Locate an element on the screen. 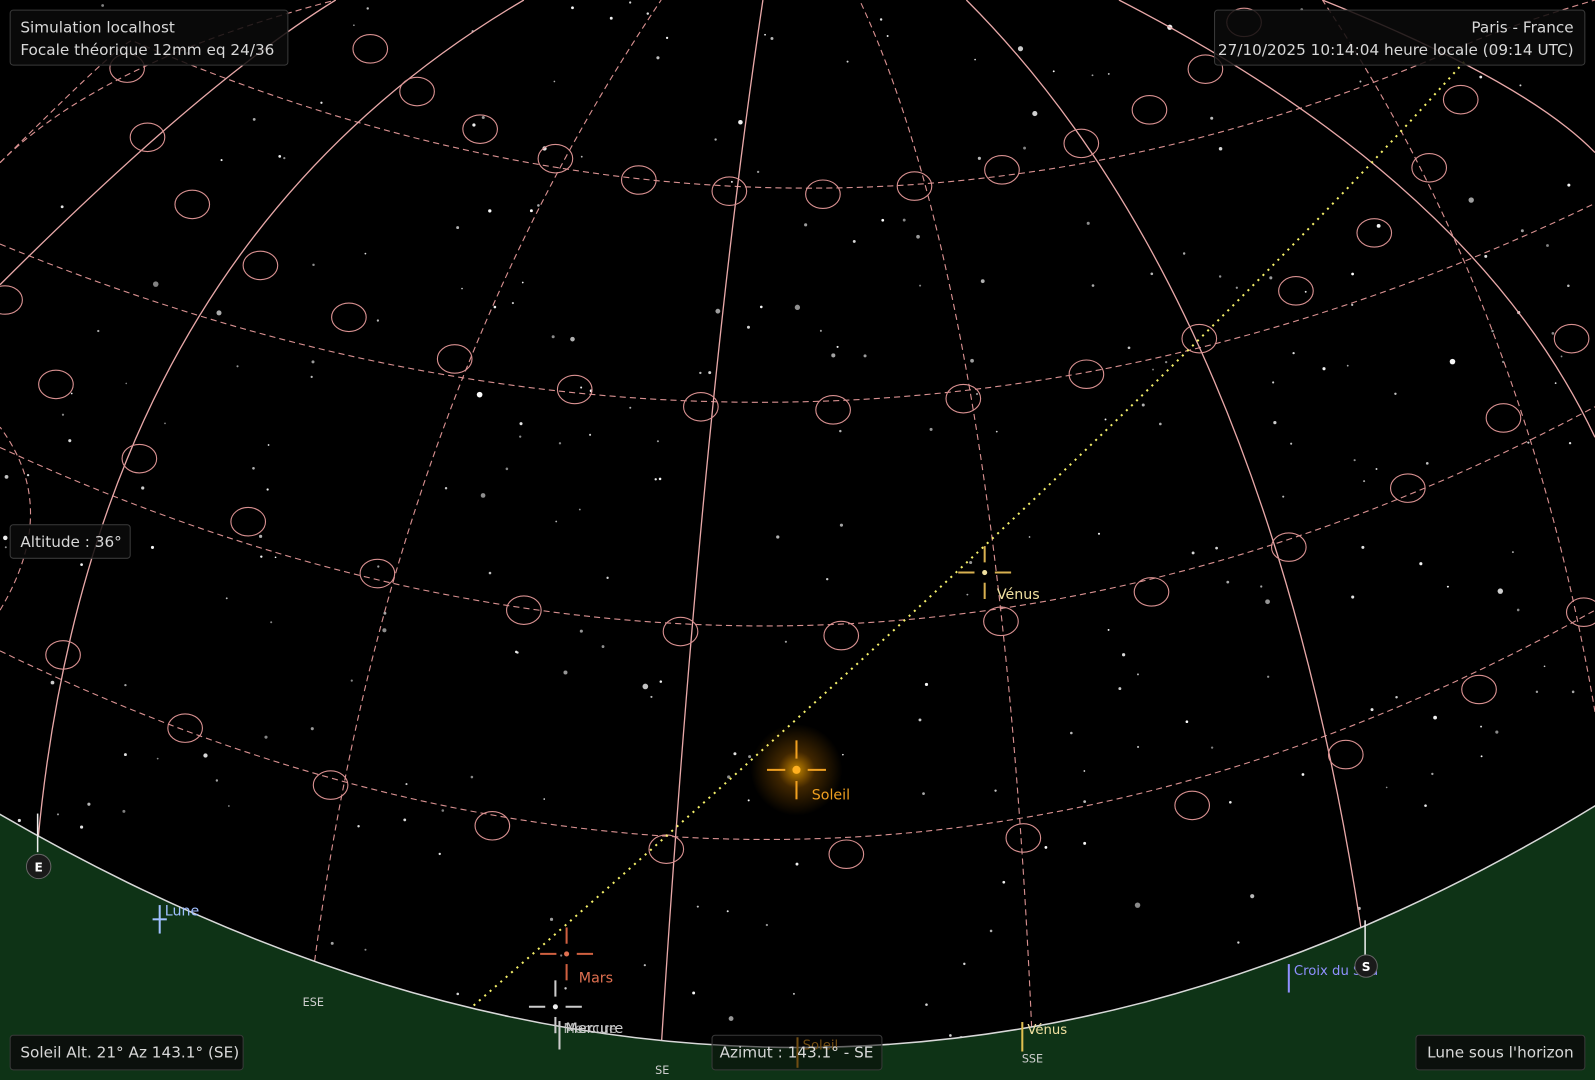  object-label: Vénus is located at coordinates (1018, 595).